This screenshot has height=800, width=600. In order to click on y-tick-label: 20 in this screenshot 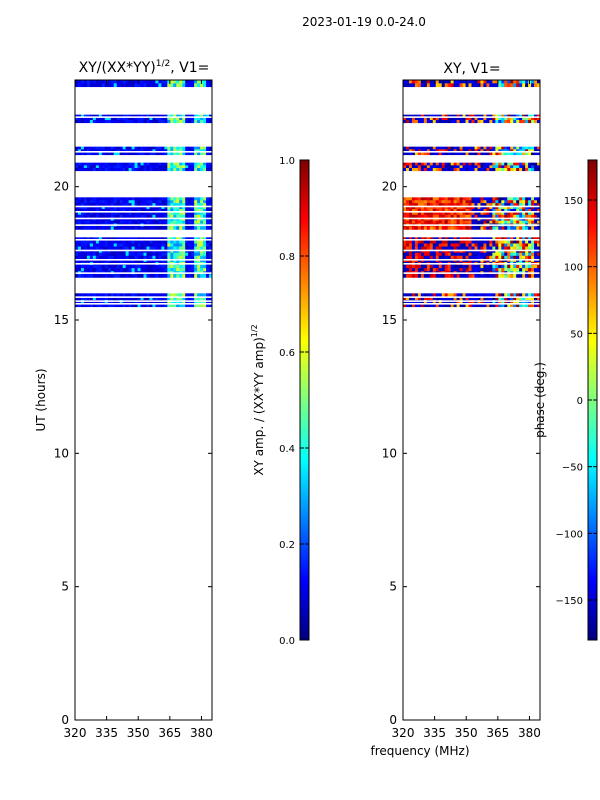, I will do `click(389, 187)`.